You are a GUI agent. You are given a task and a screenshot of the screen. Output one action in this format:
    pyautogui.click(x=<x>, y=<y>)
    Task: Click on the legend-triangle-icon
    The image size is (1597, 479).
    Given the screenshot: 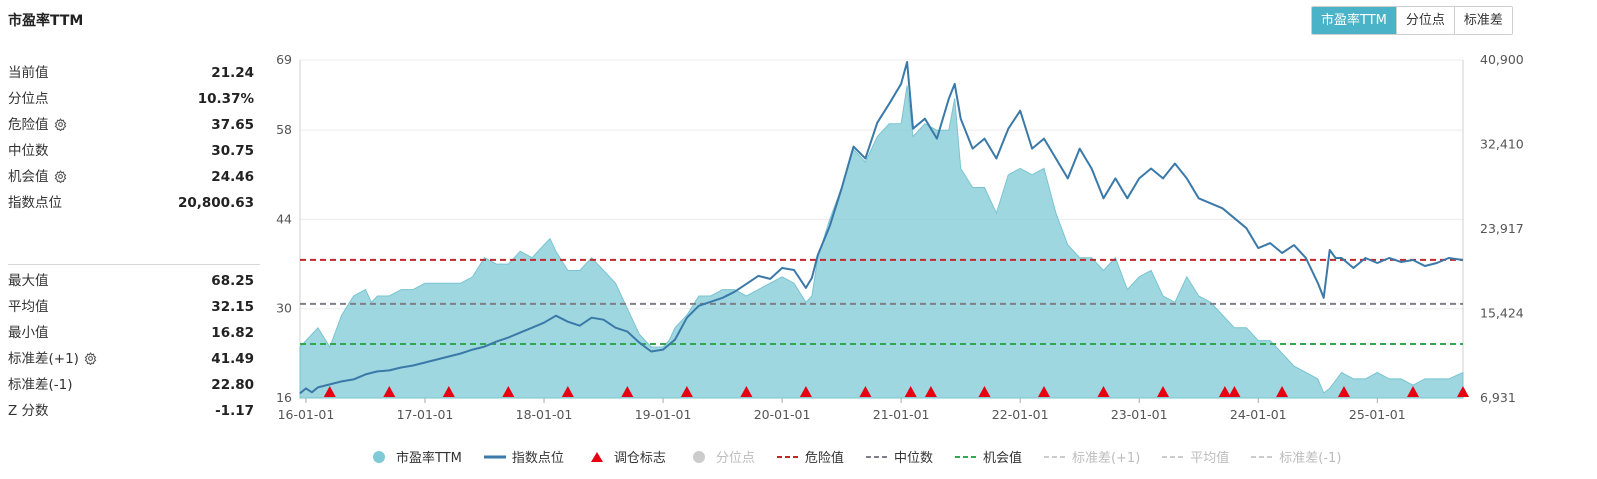 What is the action you would take?
    pyautogui.click(x=597, y=457)
    